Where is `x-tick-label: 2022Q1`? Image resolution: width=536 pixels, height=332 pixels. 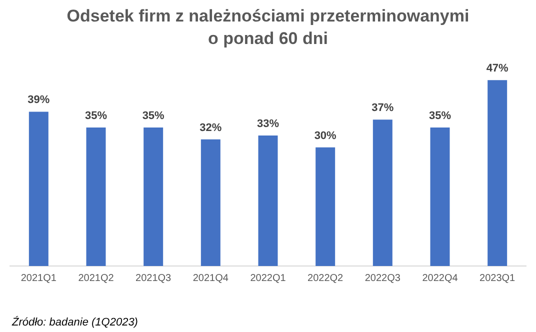
x-tick-label: 2022Q1 is located at coordinates (268, 278).